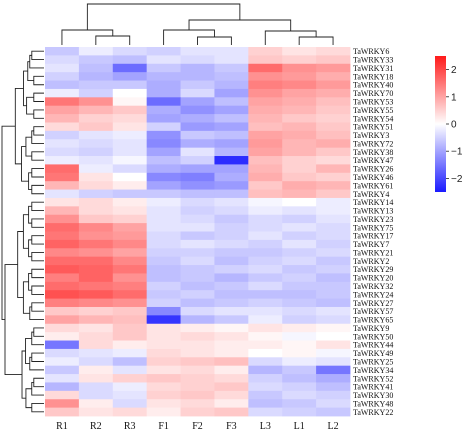  What do you see at coordinates (373, 353) in the screenshot?
I see `row-label: TaWRKY49` at bounding box center [373, 353].